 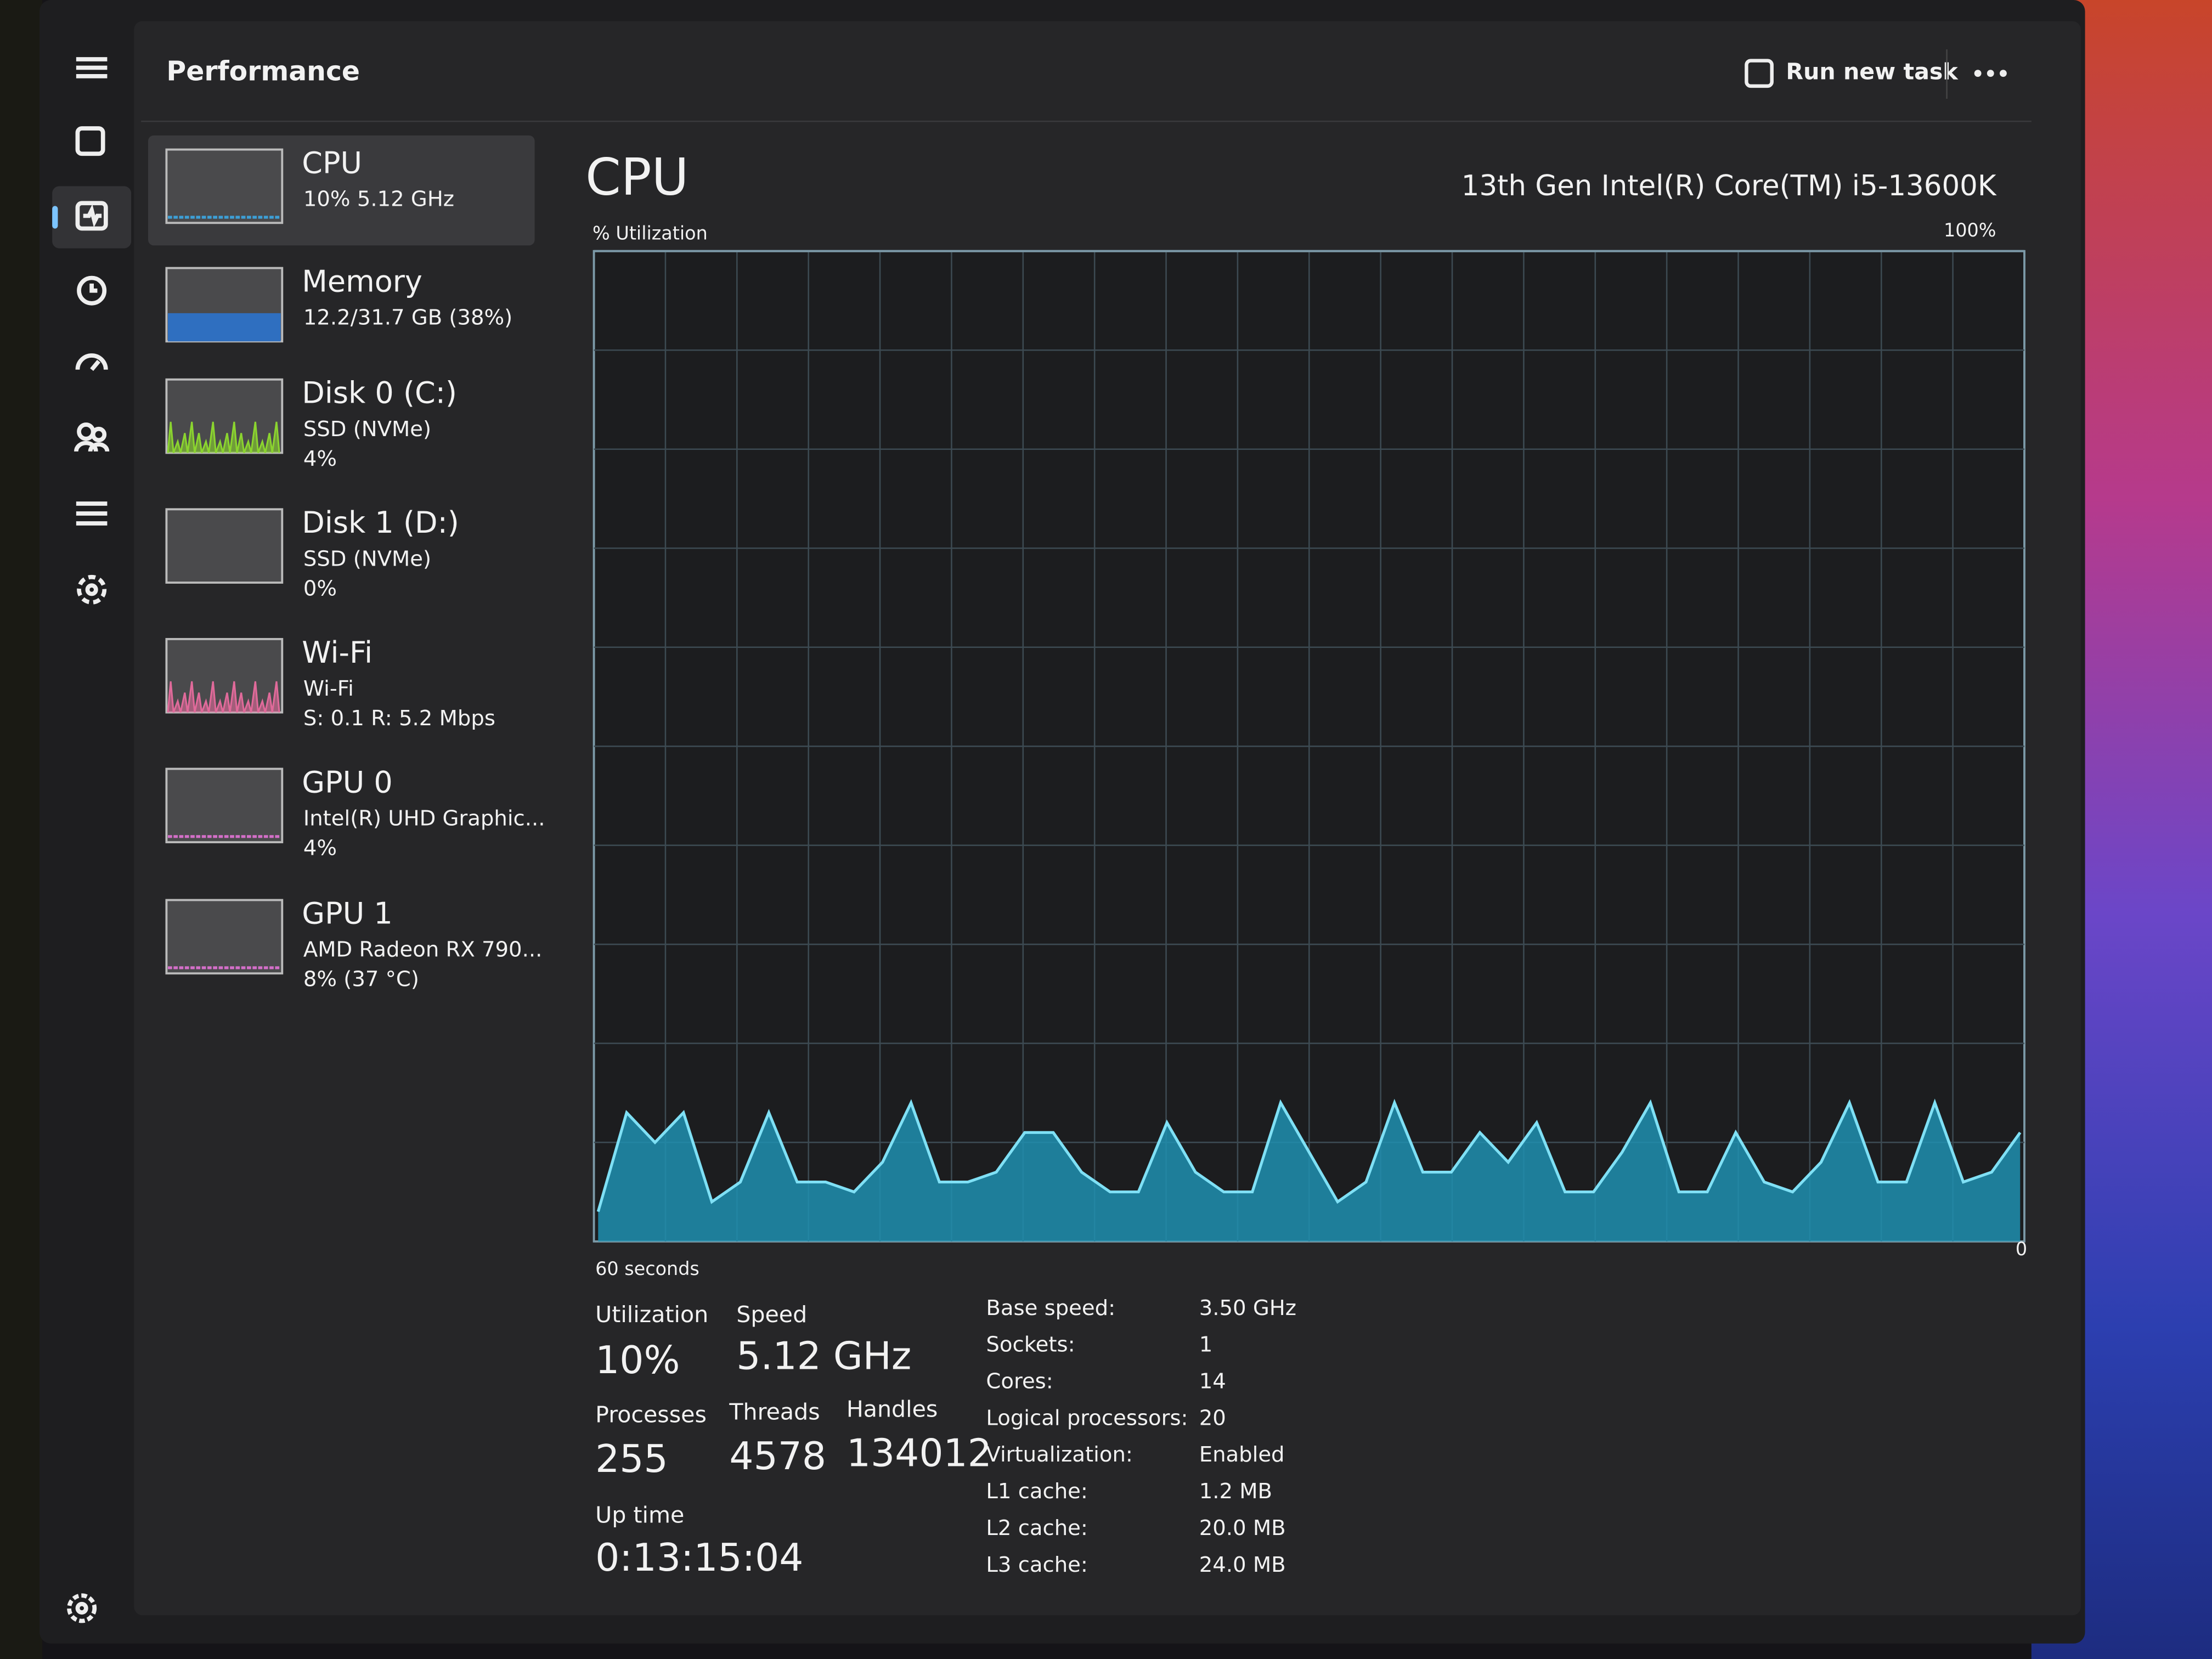 I want to click on sidebar-item: Memory 12.2/31.7 GB (38%), so click(x=338, y=303).